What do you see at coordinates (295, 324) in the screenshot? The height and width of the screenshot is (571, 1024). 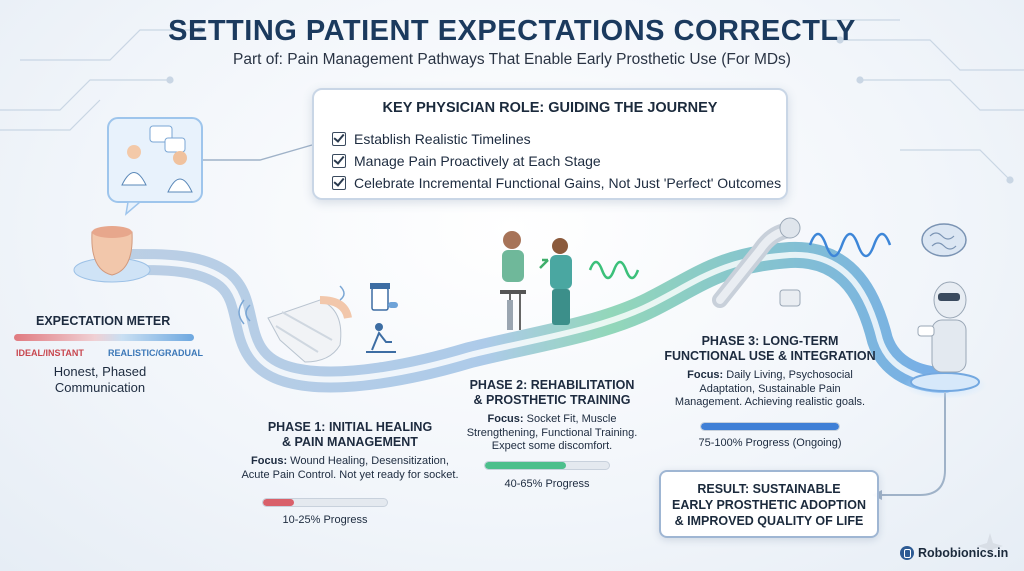 I see `bandaged-limb-icon` at bounding box center [295, 324].